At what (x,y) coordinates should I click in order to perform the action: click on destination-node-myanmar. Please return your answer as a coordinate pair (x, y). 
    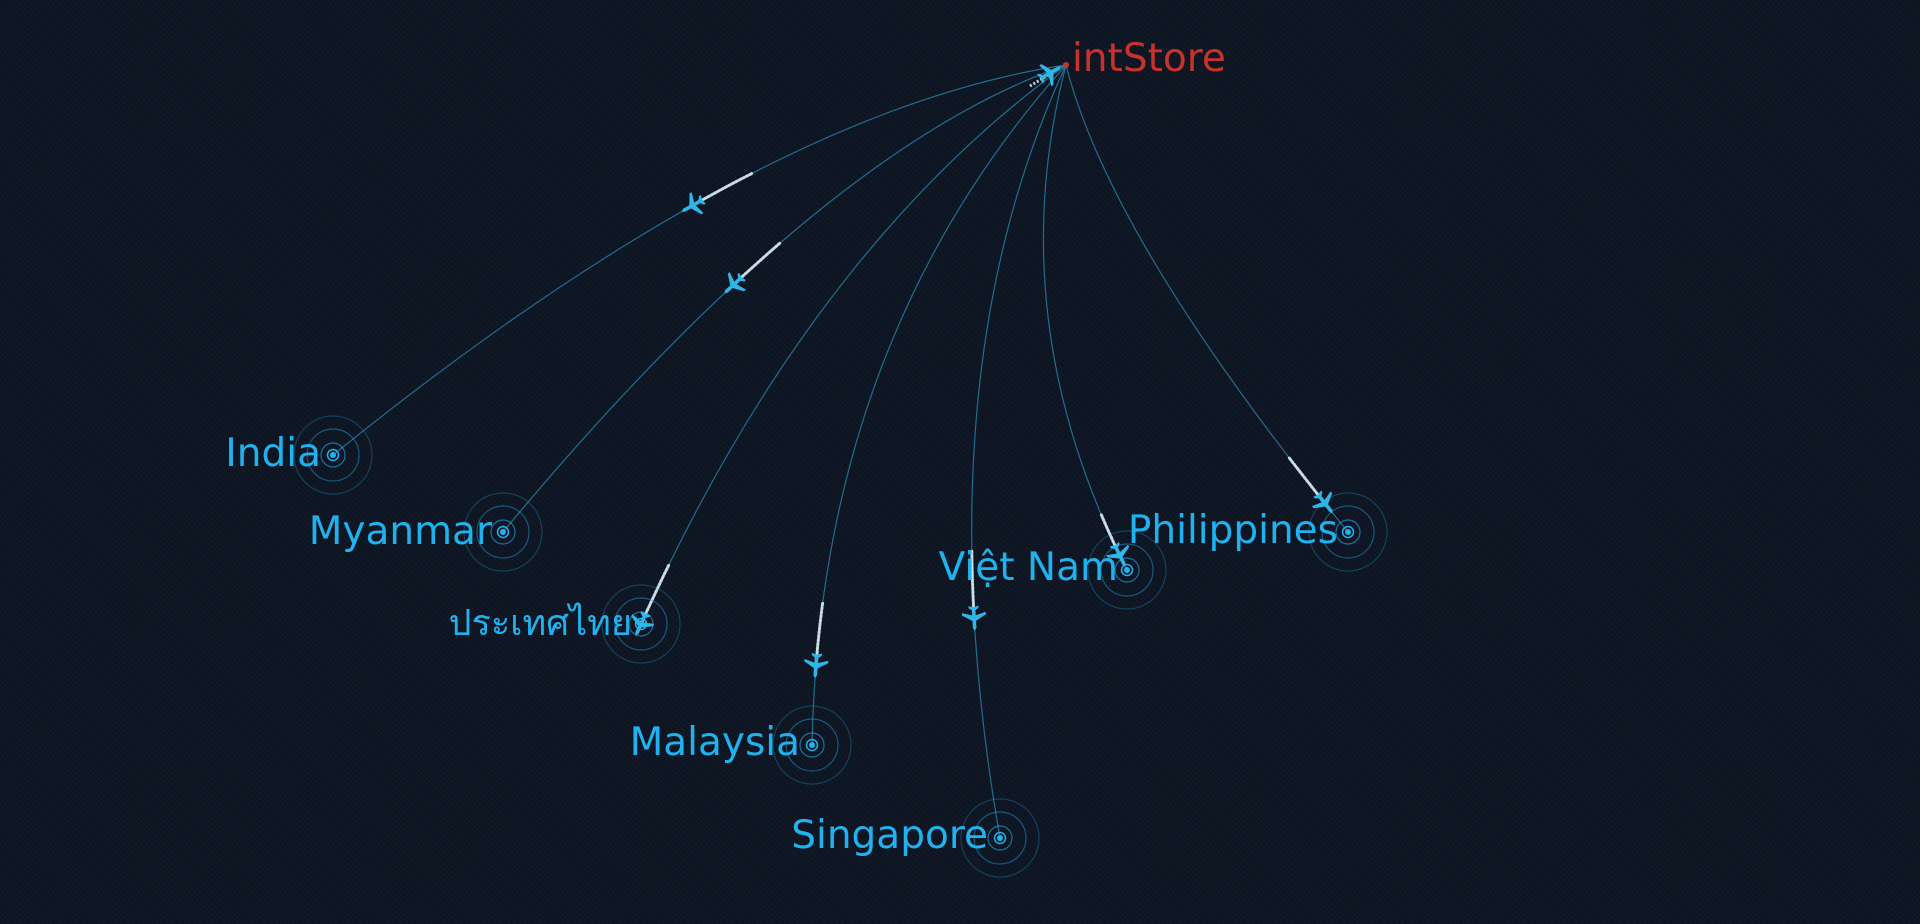
    Looking at the image, I should click on (503, 532).